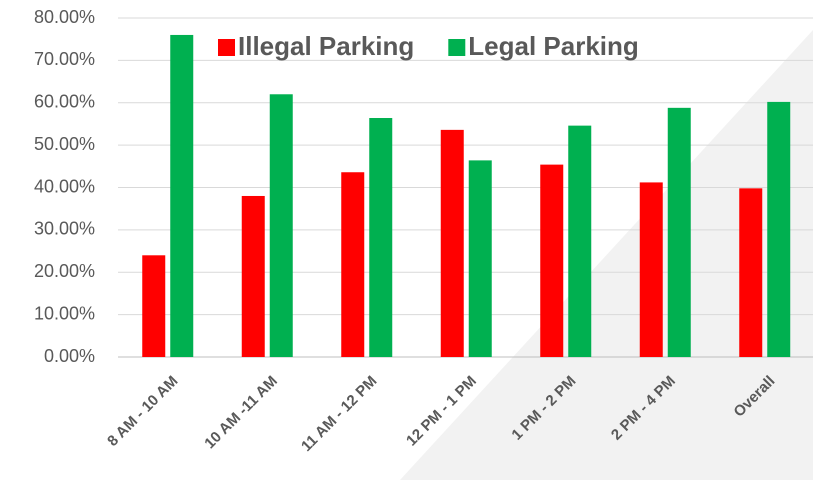 Image resolution: width=813 pixels, height=480 pixels. Describe the element at coordinates (64, 271) in the screenshot. I see `y-tick-label: 20.00%` at that location.